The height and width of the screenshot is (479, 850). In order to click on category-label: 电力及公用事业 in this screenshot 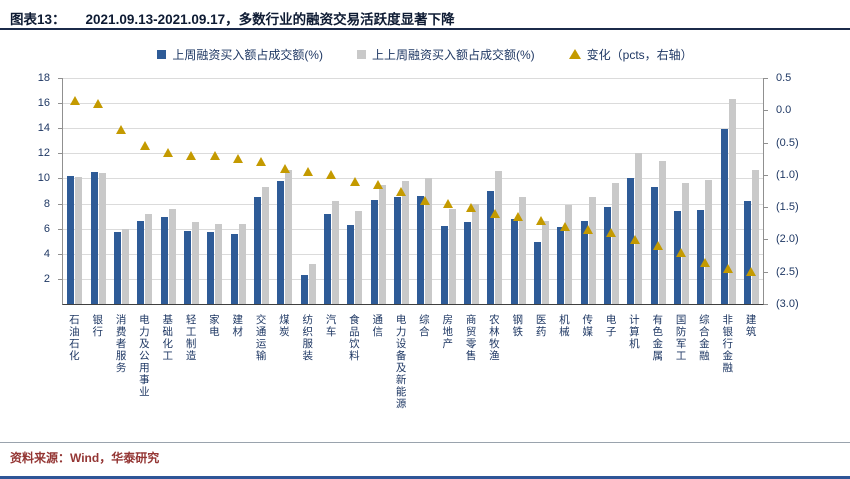, I will do `click(143, 356)`.